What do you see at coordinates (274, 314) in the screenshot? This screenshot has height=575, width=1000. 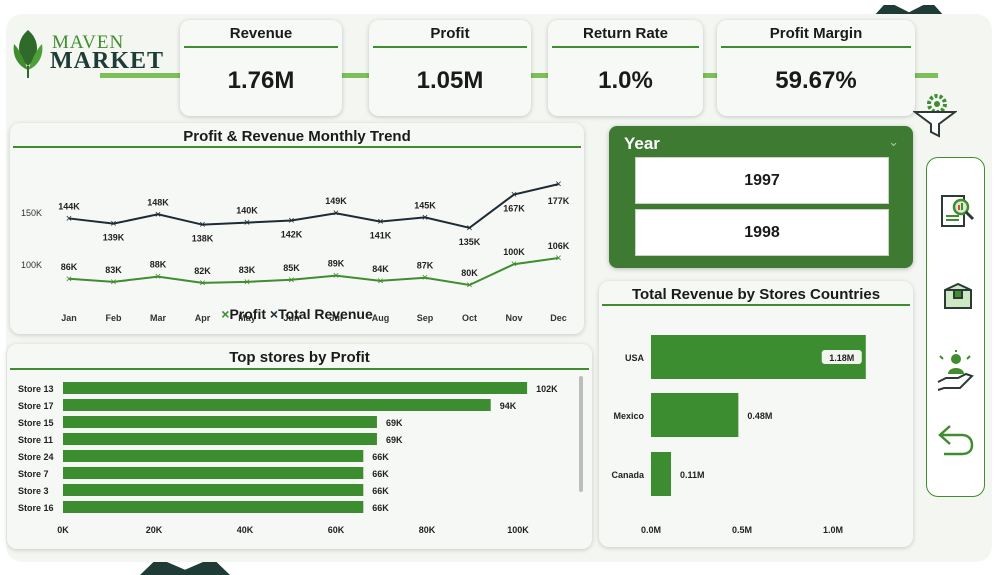 I see `legend-marker-revenue: ×` at bounding box center [274, 314].